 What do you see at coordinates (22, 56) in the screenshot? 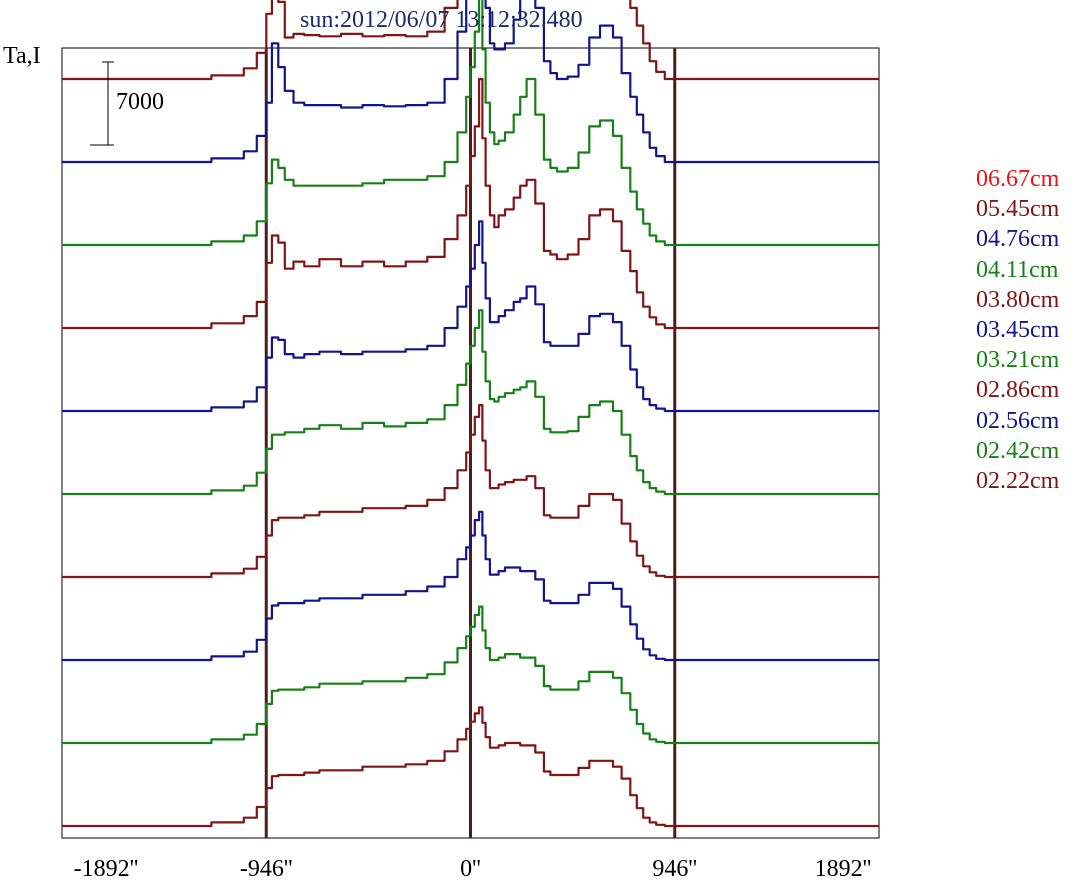
I see `y-axis-label: Ta,I` at bounding box center [22, 56].